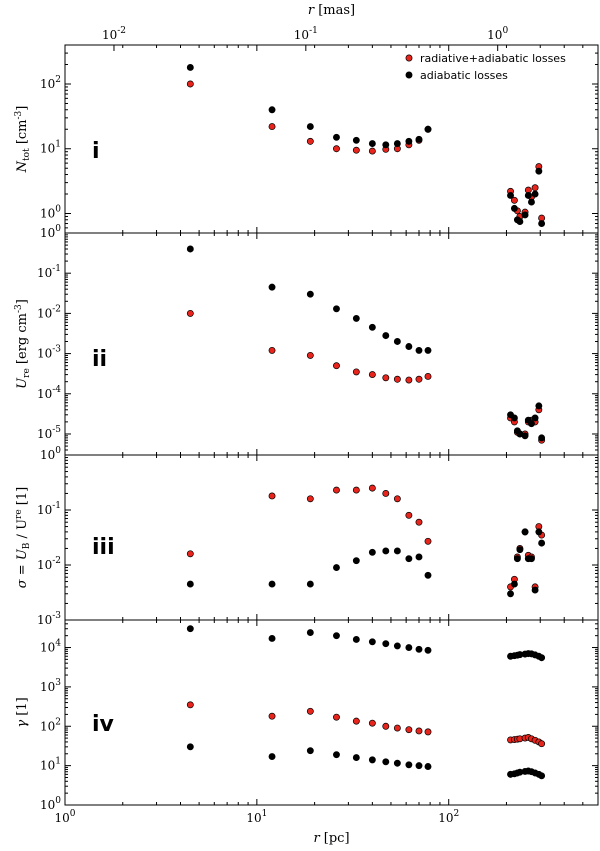  I want to click on legend-label: radiative+adiabatic losses, so click(493, 58).